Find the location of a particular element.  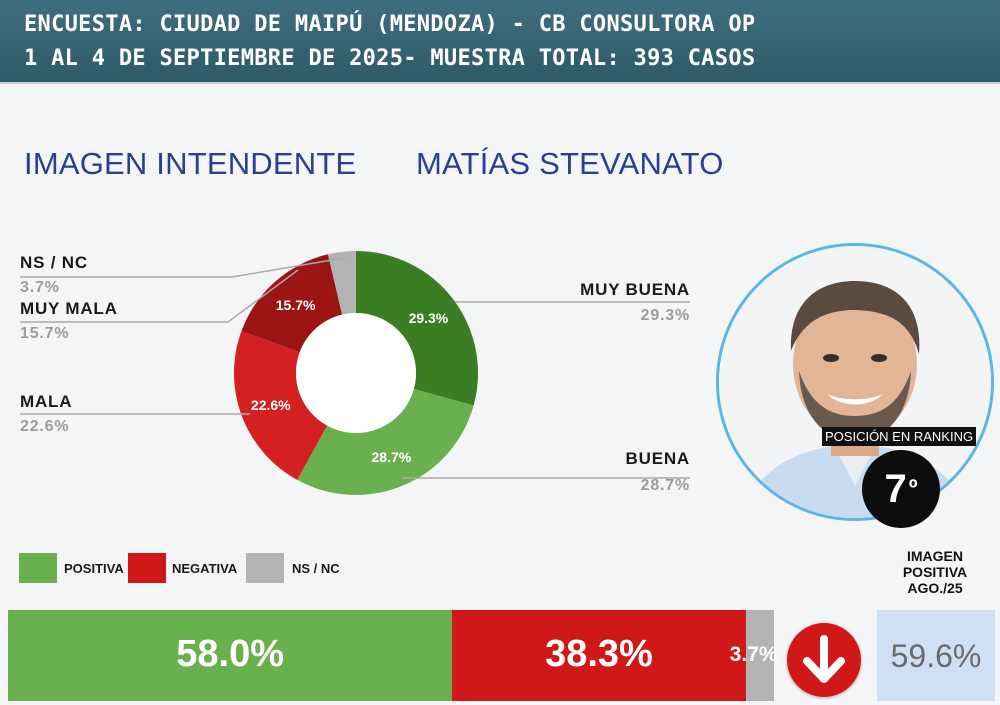

bar-value-positiva: 58.0% is located at coordinates (230, 654).